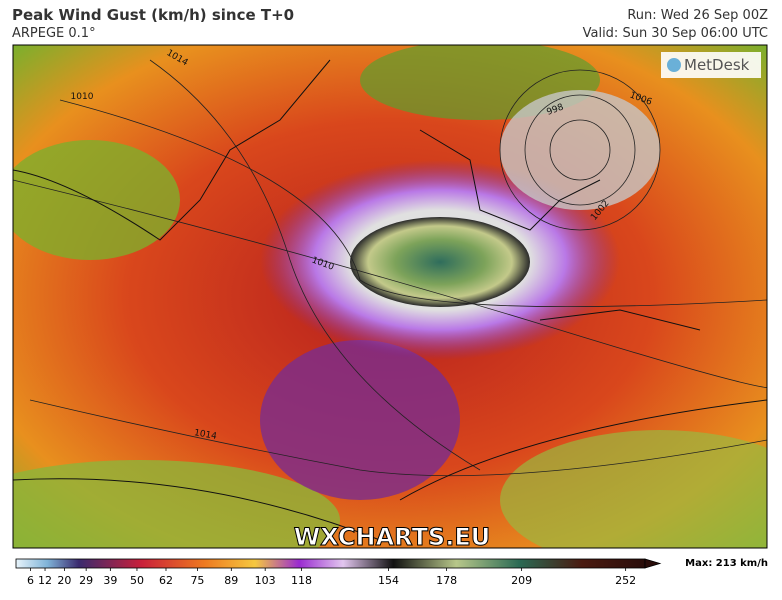 This screenshot has height=600, width=782. I want to click on isobar-label: 1010, so click(82, 97).